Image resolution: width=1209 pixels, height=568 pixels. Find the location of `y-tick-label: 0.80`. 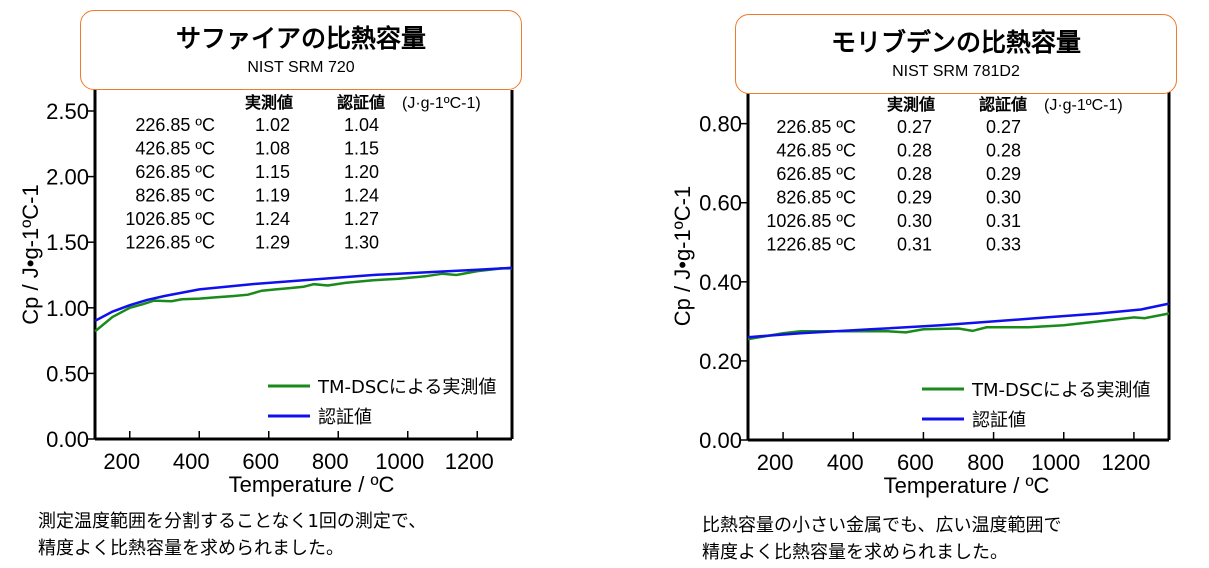

y-tick-label: 0.80 is located at coordinates (720, 124).